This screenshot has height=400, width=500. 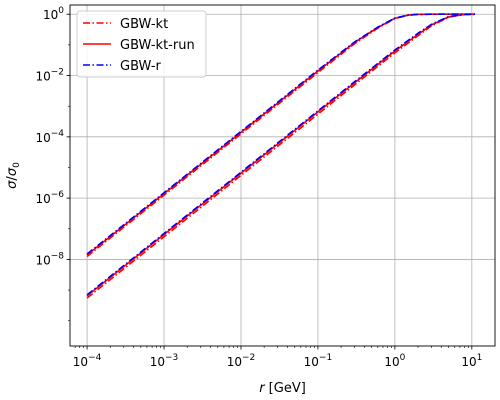 I want to click on y-tick-label: 10⁻², so click(x=49, y=76).